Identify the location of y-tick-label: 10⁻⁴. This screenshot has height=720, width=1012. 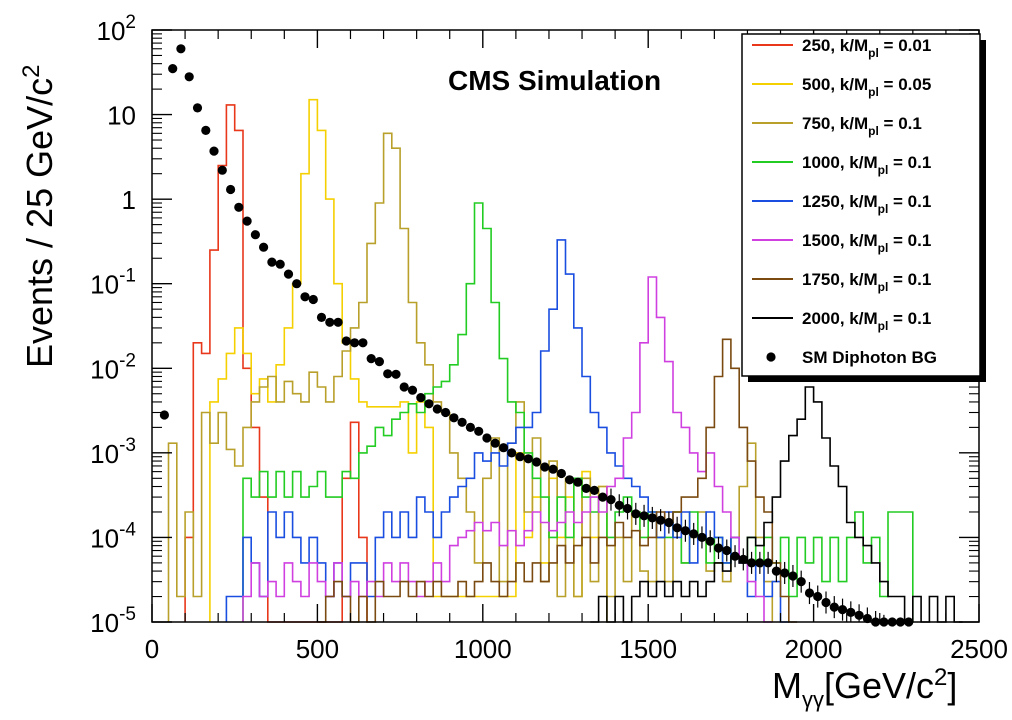
(113, 536).